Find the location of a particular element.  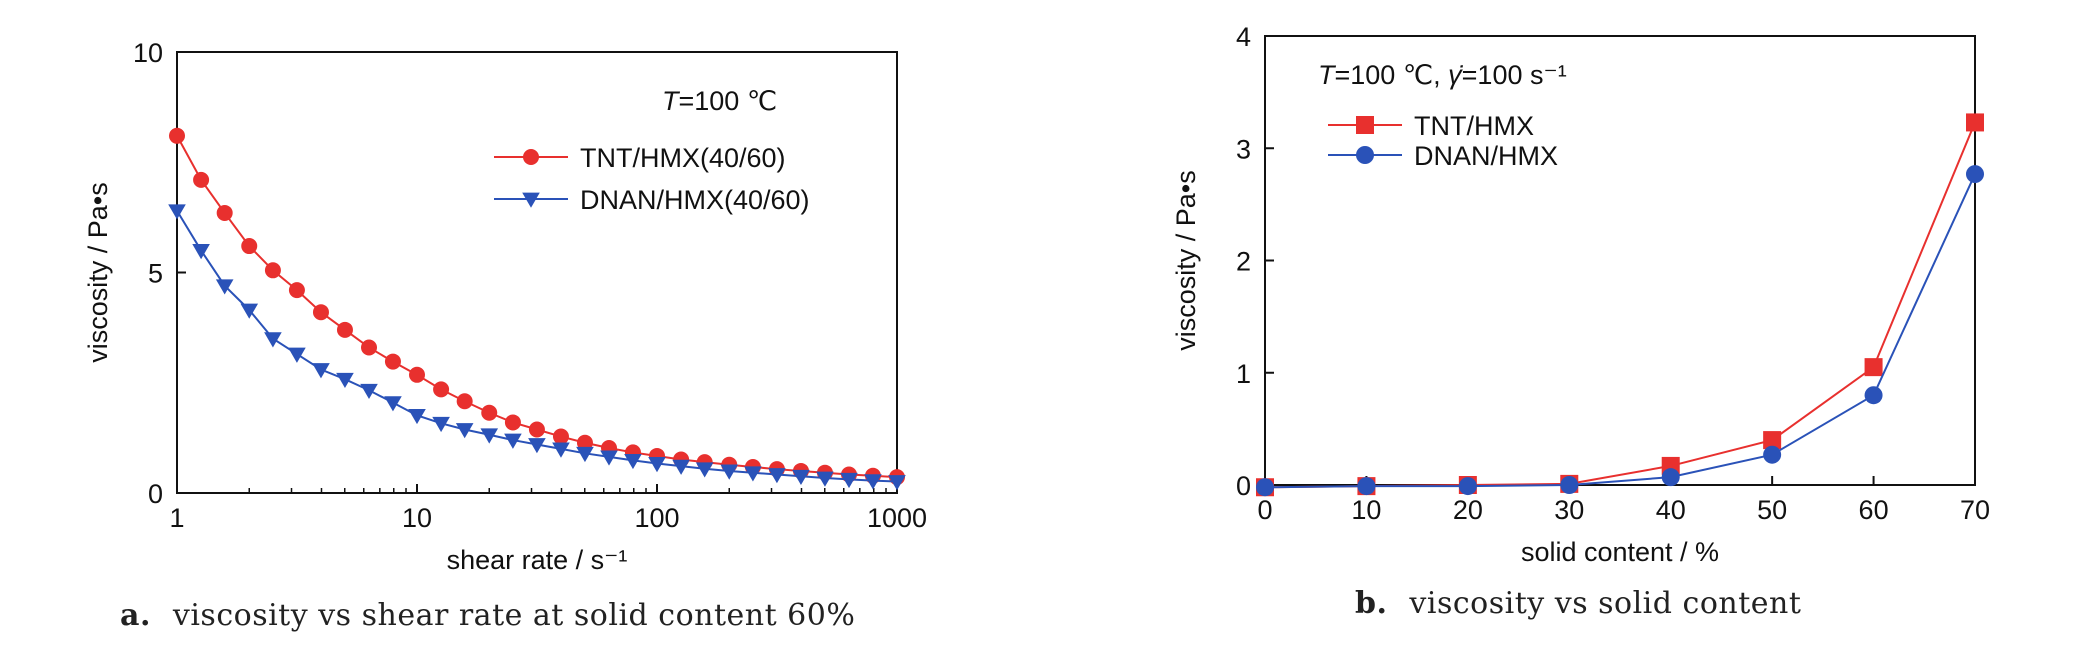

chart-a-annotation-rest: =100 ℃ is located at coordinates (728, 101).